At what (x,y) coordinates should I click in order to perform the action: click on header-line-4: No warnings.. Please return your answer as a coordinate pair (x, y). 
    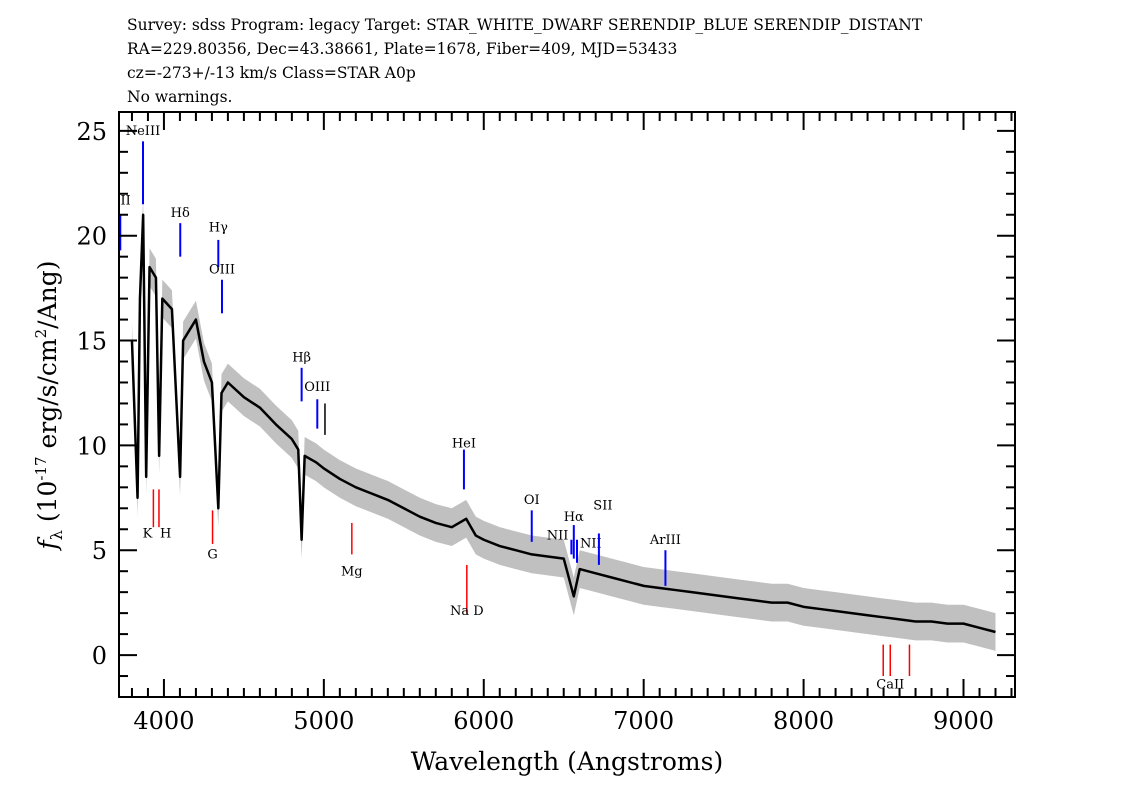
    Looking at the image, I should click on (179, 97).